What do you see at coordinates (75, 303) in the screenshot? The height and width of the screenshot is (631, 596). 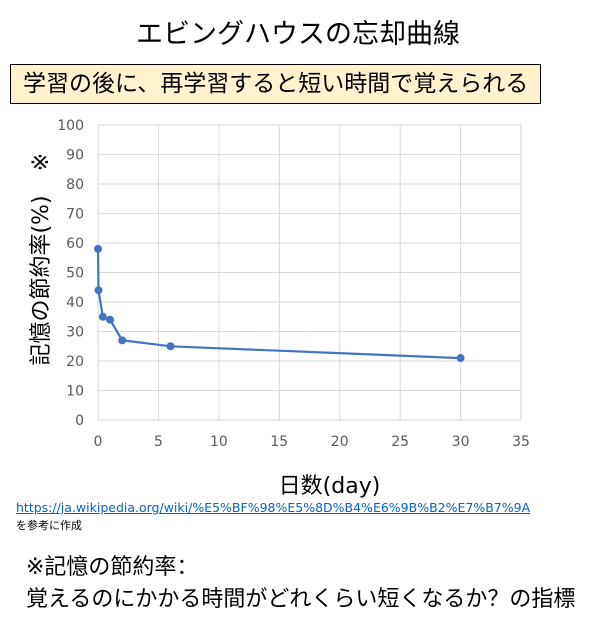 I see `y-tick-label: 40` at bounding box center [75, 303].